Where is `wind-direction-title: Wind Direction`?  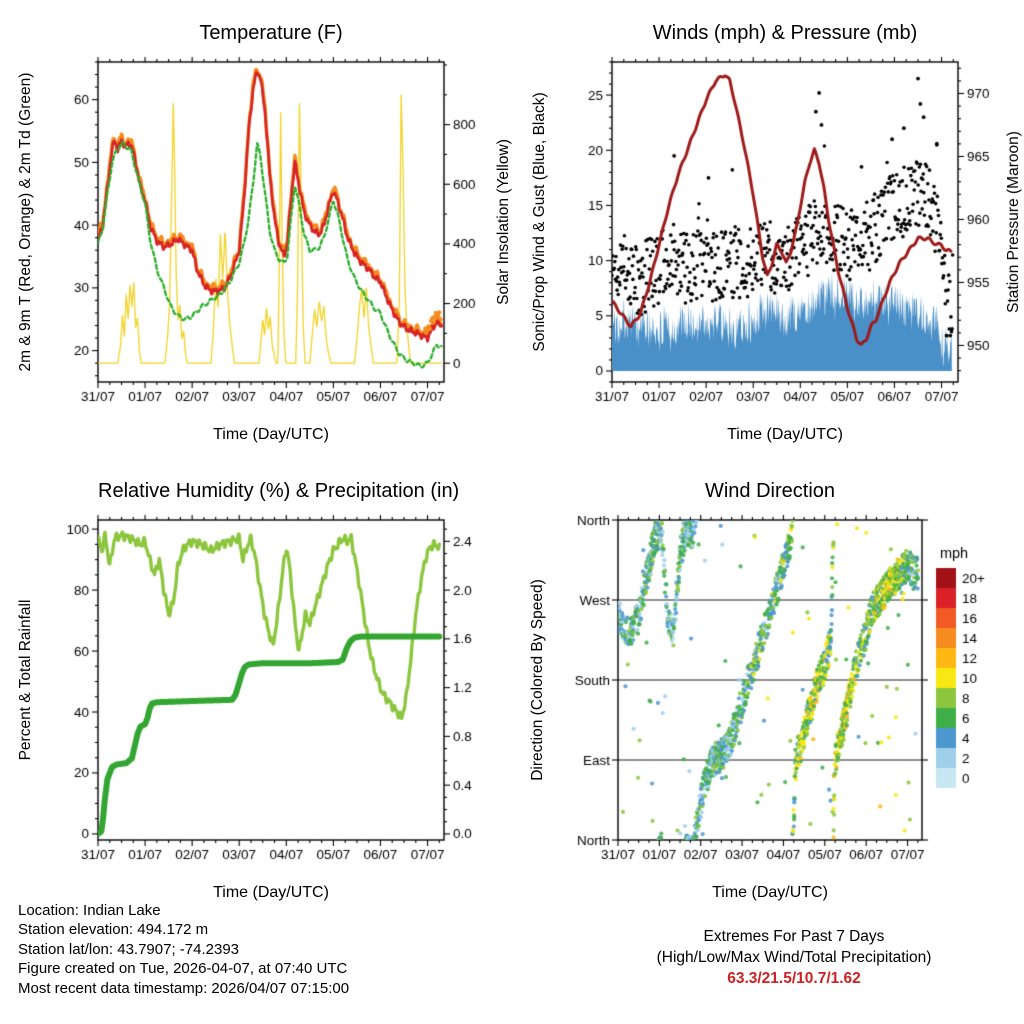 wind-direction-title: Wind Direction is located at coordinates (770, 491).